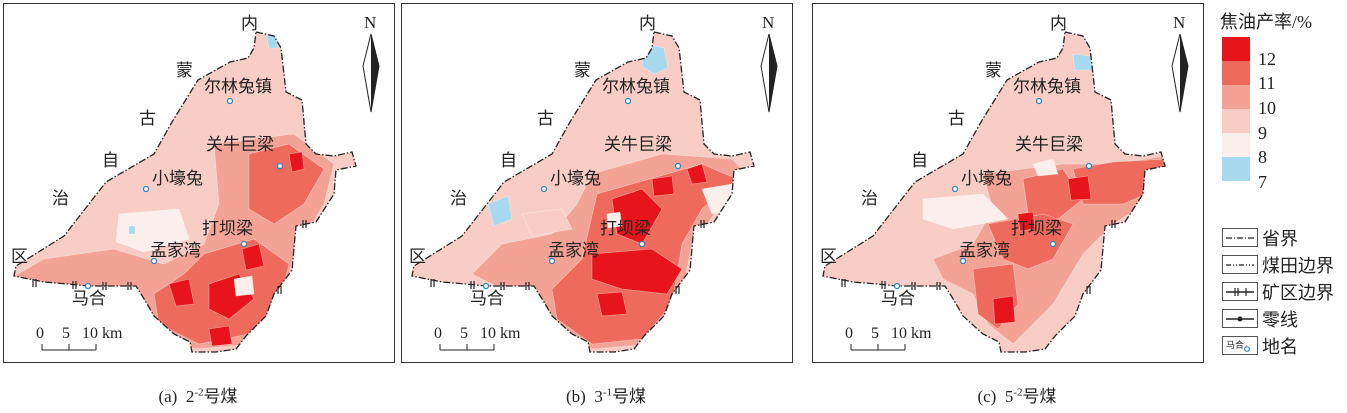  What do you see at coordinates (500, 333) in the screenshot?
I see `scale-label-2-b: 10 km` at bounding box center [500, 333].